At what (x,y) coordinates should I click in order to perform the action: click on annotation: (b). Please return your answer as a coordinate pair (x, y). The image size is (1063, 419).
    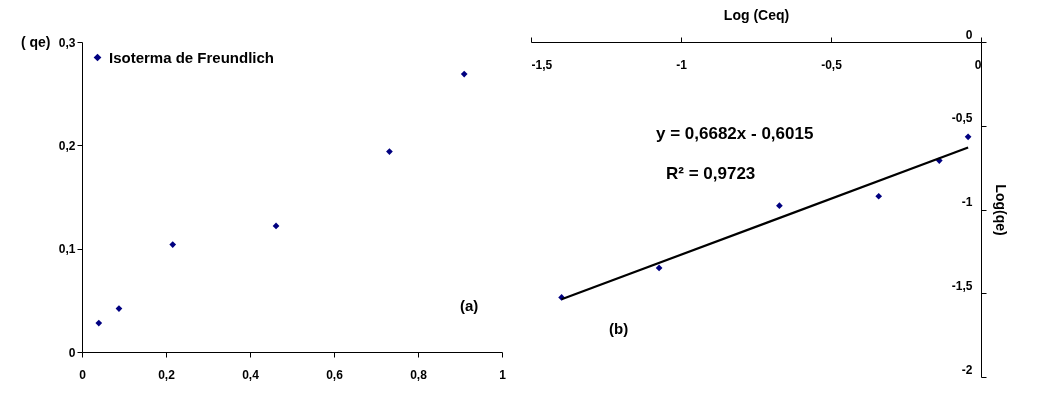
    Looking at the image, I should click on (619, 328).